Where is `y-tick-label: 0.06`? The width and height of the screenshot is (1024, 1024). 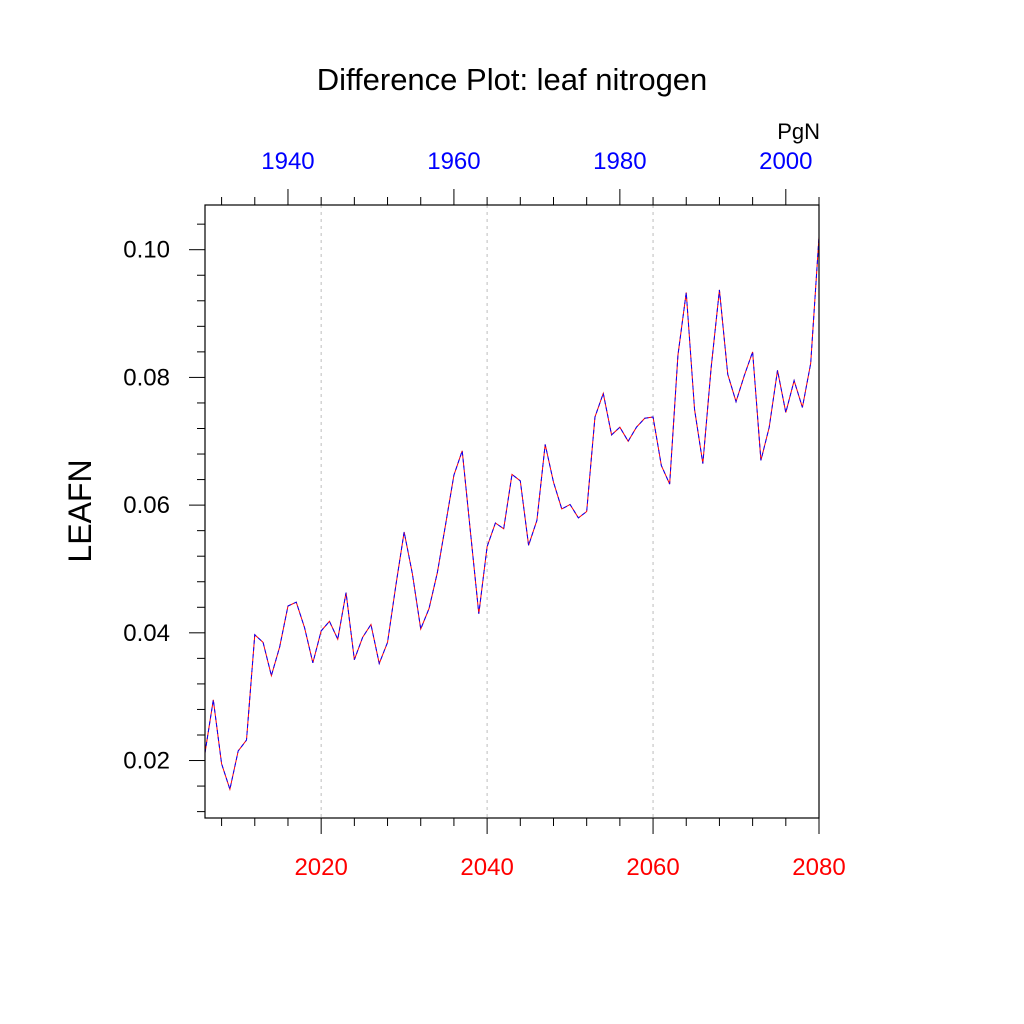
y-tick-label: 0.06 is located at coordinates (146, 505).